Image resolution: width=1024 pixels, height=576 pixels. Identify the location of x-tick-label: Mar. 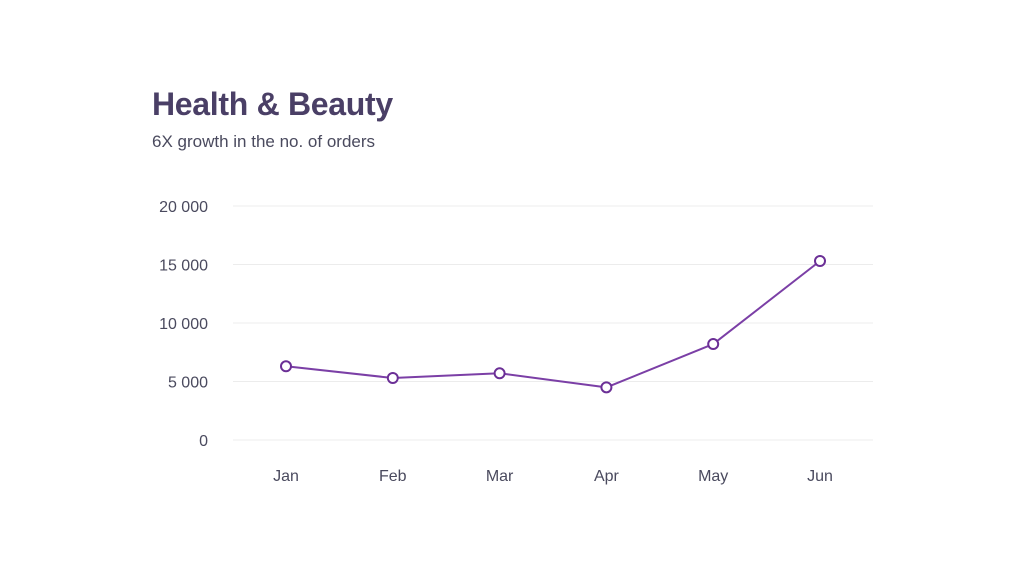
(500, 476).